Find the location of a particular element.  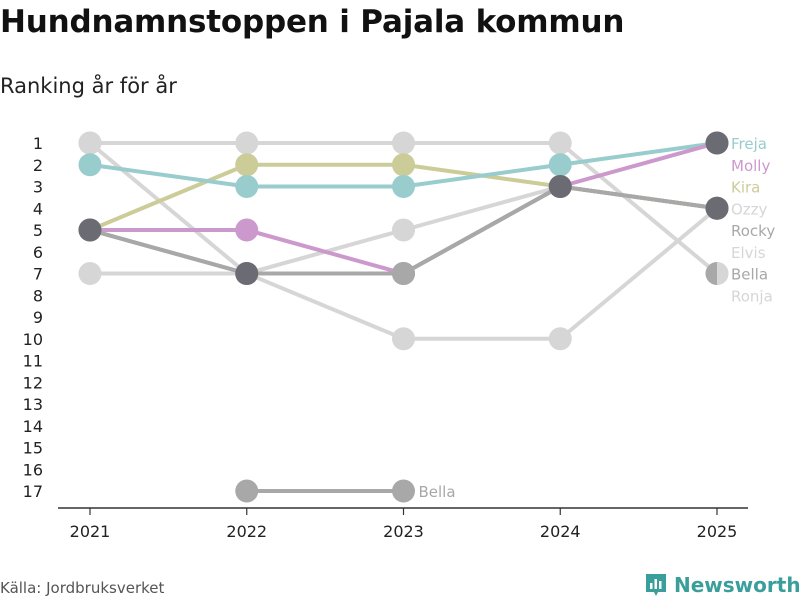

y-tick-label: 10 is located at coordinates (33, 339).